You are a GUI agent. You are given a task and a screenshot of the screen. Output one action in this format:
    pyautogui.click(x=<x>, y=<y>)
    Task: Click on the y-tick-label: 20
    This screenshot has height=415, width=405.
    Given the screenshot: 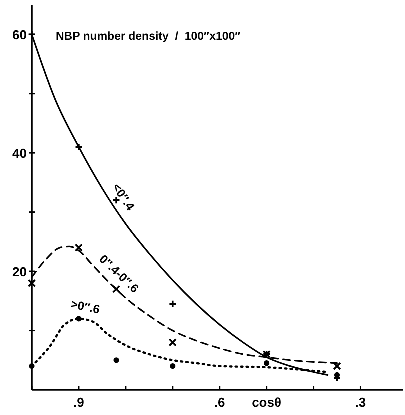 What is the action you would take?
    pyautogui.click(x=19, y=272)
    